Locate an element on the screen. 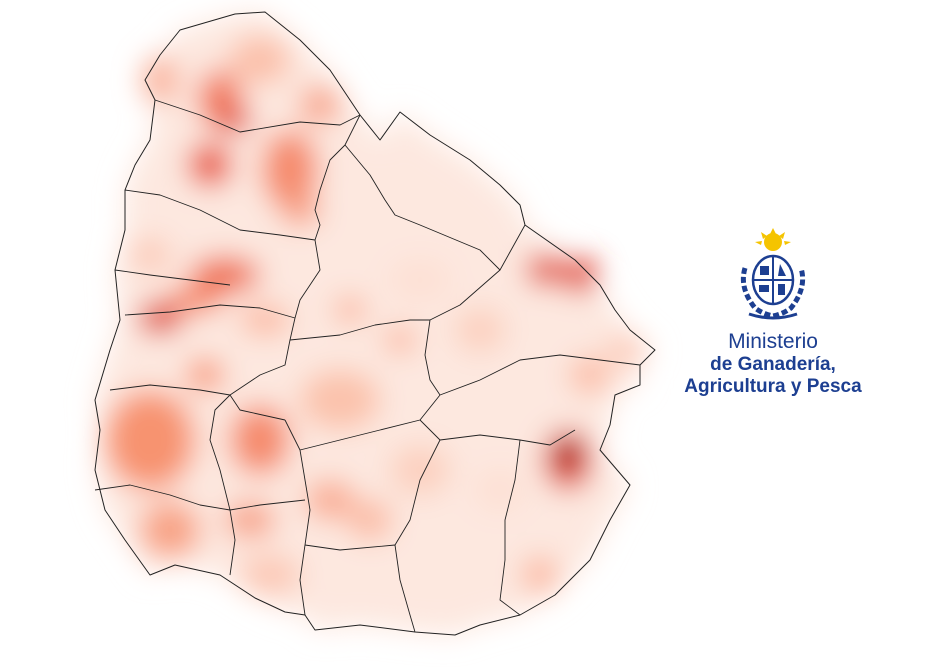  ministry-name-line1: Ministerio is located at coordinates (773, 341).